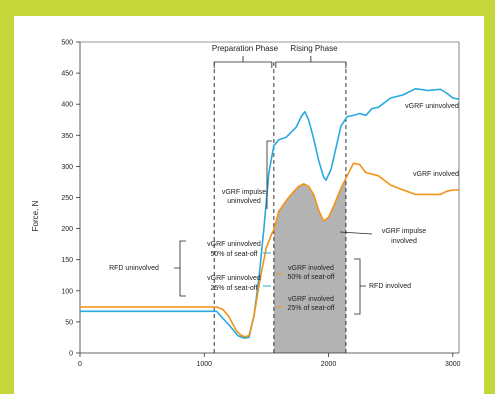 The width and height of the screenshot is (495, 394). I want to click on rfd-involved-bracket, so click(360, 286).